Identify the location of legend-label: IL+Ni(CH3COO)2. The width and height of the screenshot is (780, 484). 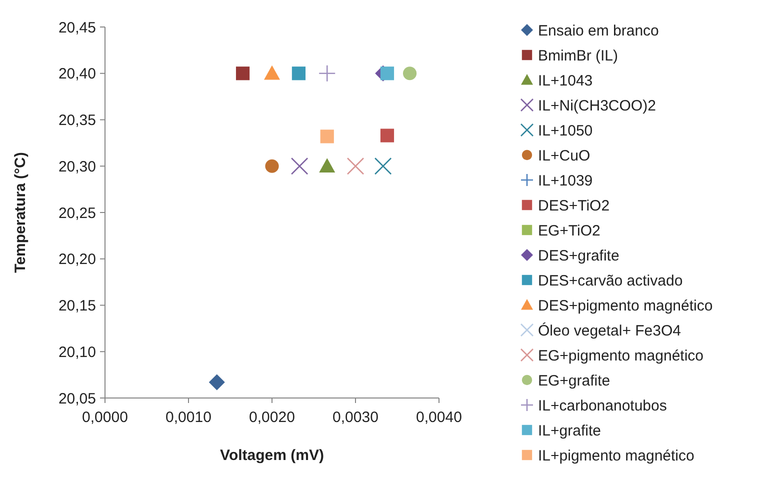
(597, 105).